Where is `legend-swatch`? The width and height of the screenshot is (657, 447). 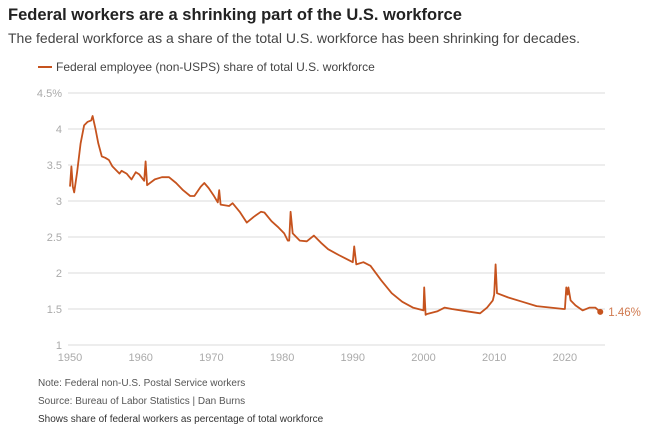
legend-swatch is located at coordinates (45, 67).